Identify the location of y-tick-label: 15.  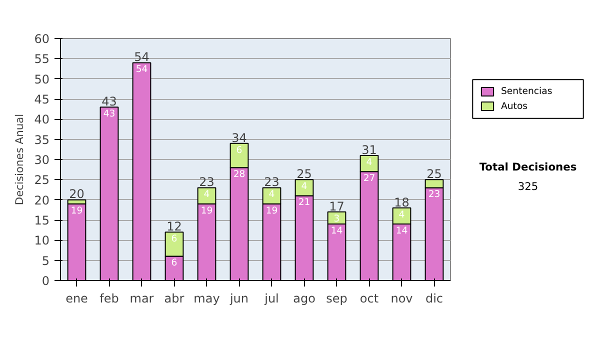
(42, 221).